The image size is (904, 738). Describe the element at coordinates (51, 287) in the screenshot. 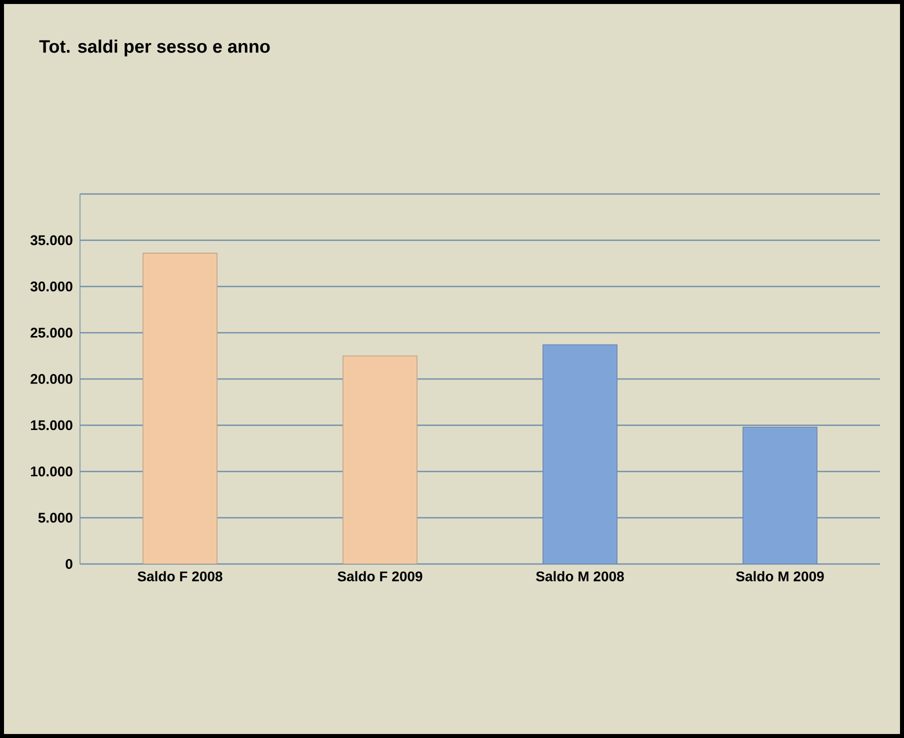

I see `y-tick-label: 30.000` at that location.